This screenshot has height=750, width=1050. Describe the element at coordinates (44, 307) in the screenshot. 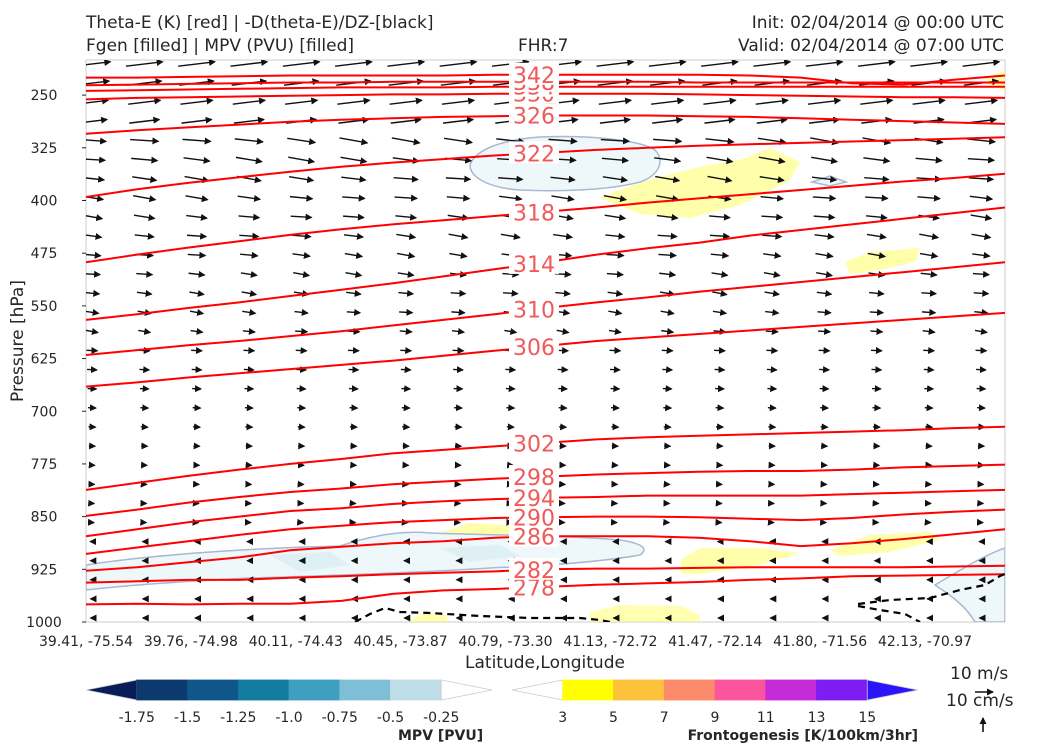

I see `y-tick-label: 550` at that location.